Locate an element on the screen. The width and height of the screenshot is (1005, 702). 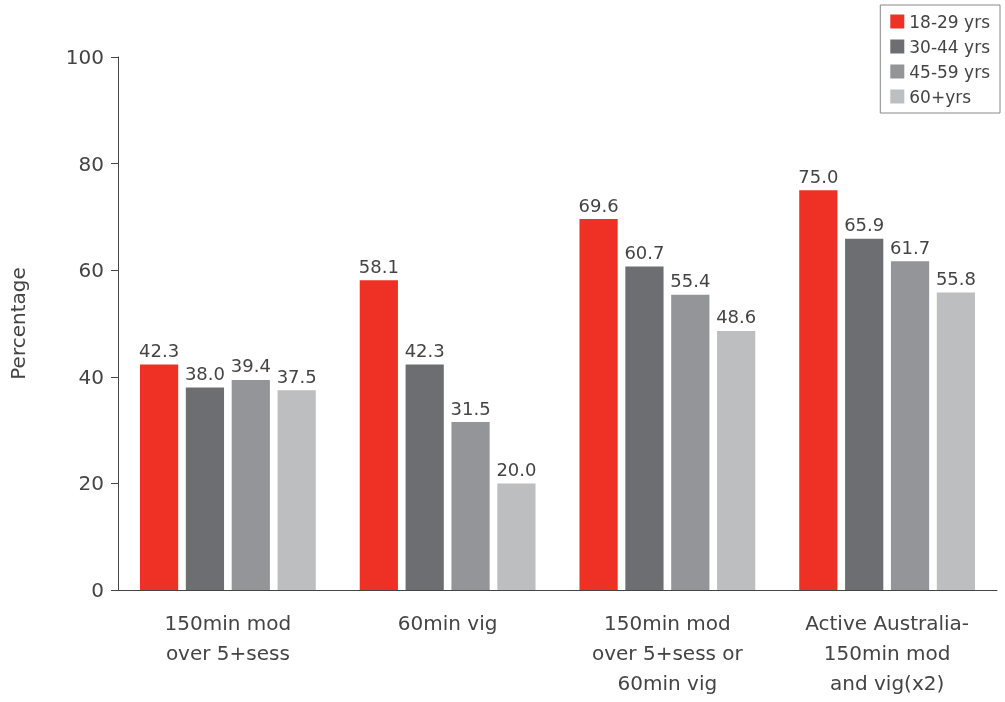
y-tick-label: 0 is located at coordinates (97, 590).